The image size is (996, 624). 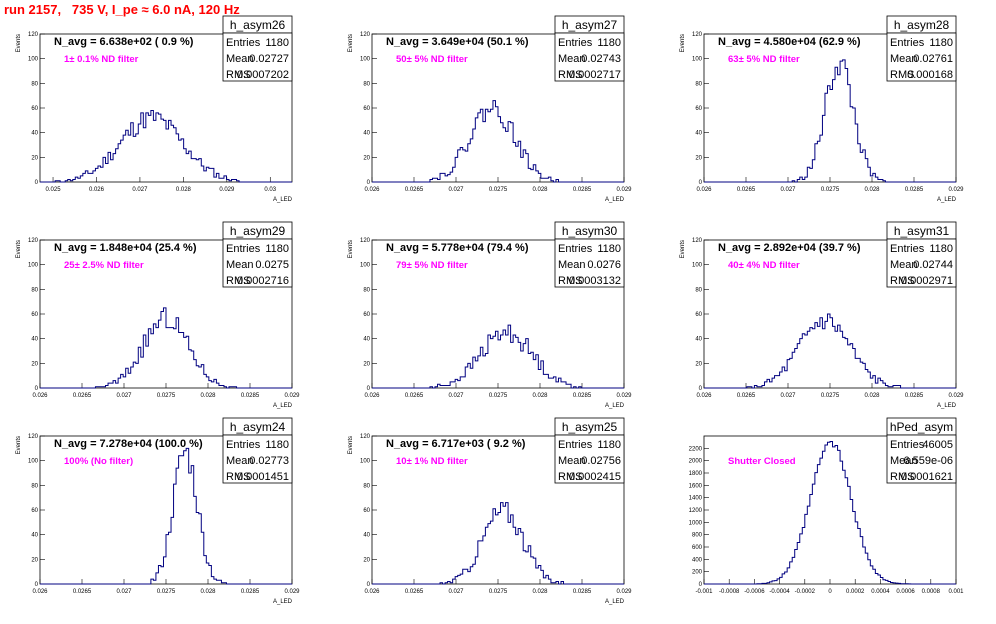 I want to click on filter-label: 50± 5% ND filter, so click(x=432, y=59).